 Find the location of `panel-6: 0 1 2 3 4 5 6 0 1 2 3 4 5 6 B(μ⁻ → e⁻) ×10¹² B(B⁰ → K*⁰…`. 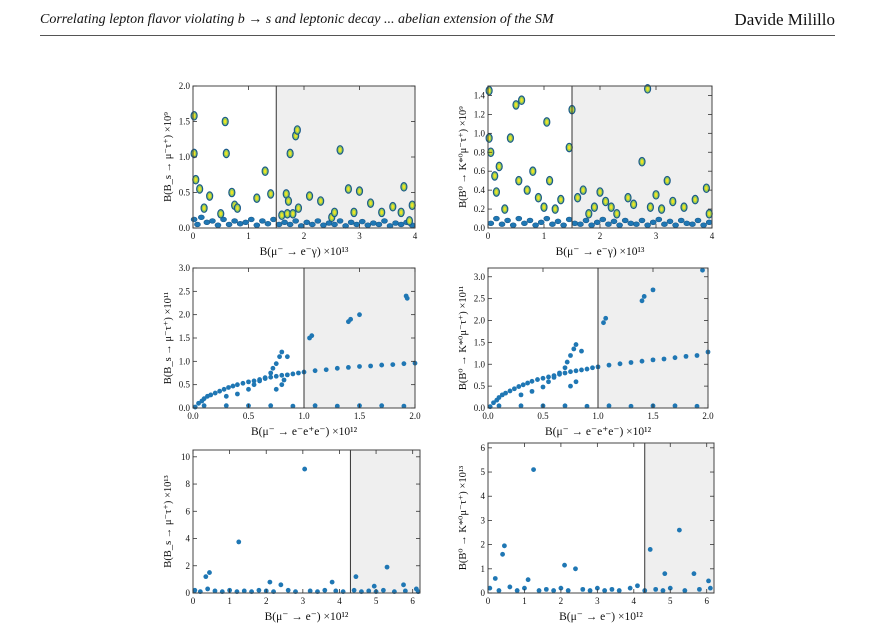

panel-6: 0 1 2 3 4 5 6 0 1 2 3 4 5 6 B(μ⁻ → e⁻) ×10¹² B(B⁰ → K*⁰… is located at coordinates (586, 532).